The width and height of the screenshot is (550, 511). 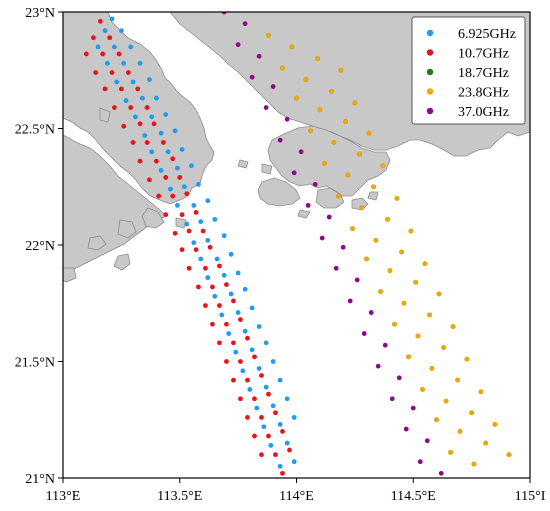 I want to click on x-tick-label: 114°E, so click(x=296, y=496).